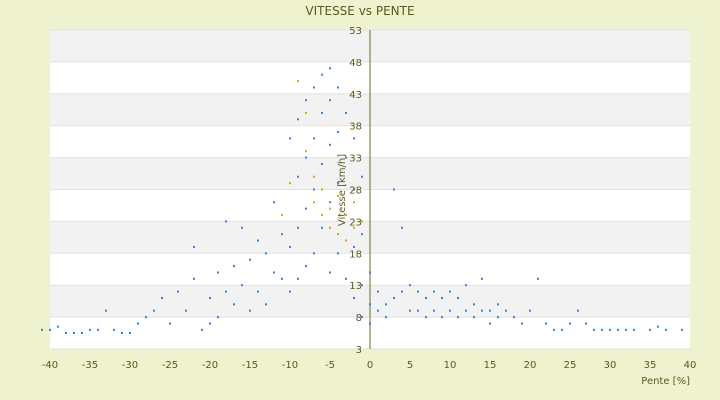 The width and height of the screenshot is (720, 400). I want to click on x-tick-label: 30, so click(610, 365).